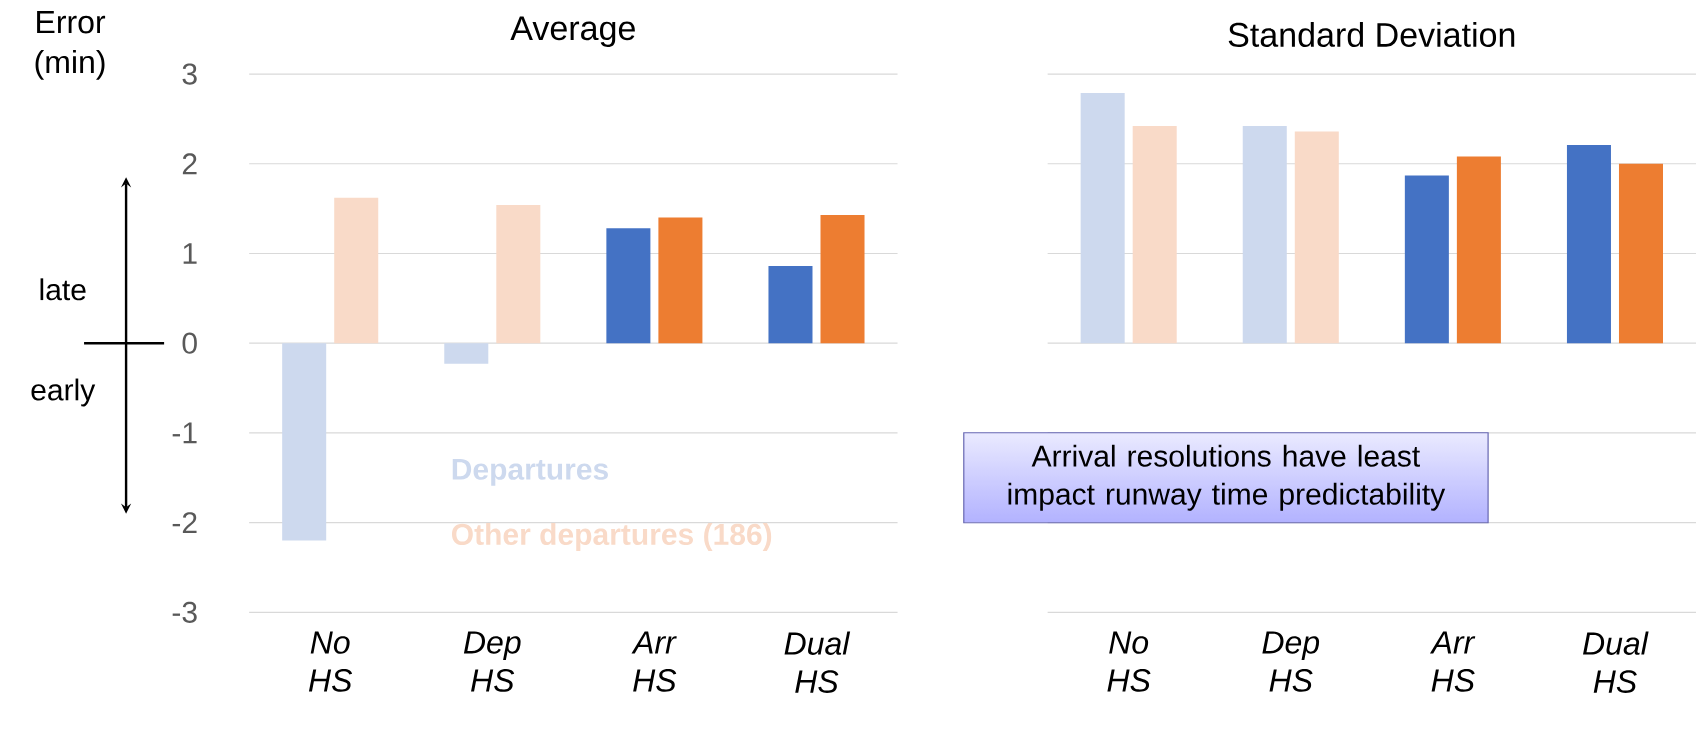 The image size is (1701, 742). What do you see at coordinates (70, 45) in the screenshot?
I see `y-axis-title: Error (min)` at bounding box center [70, 45].